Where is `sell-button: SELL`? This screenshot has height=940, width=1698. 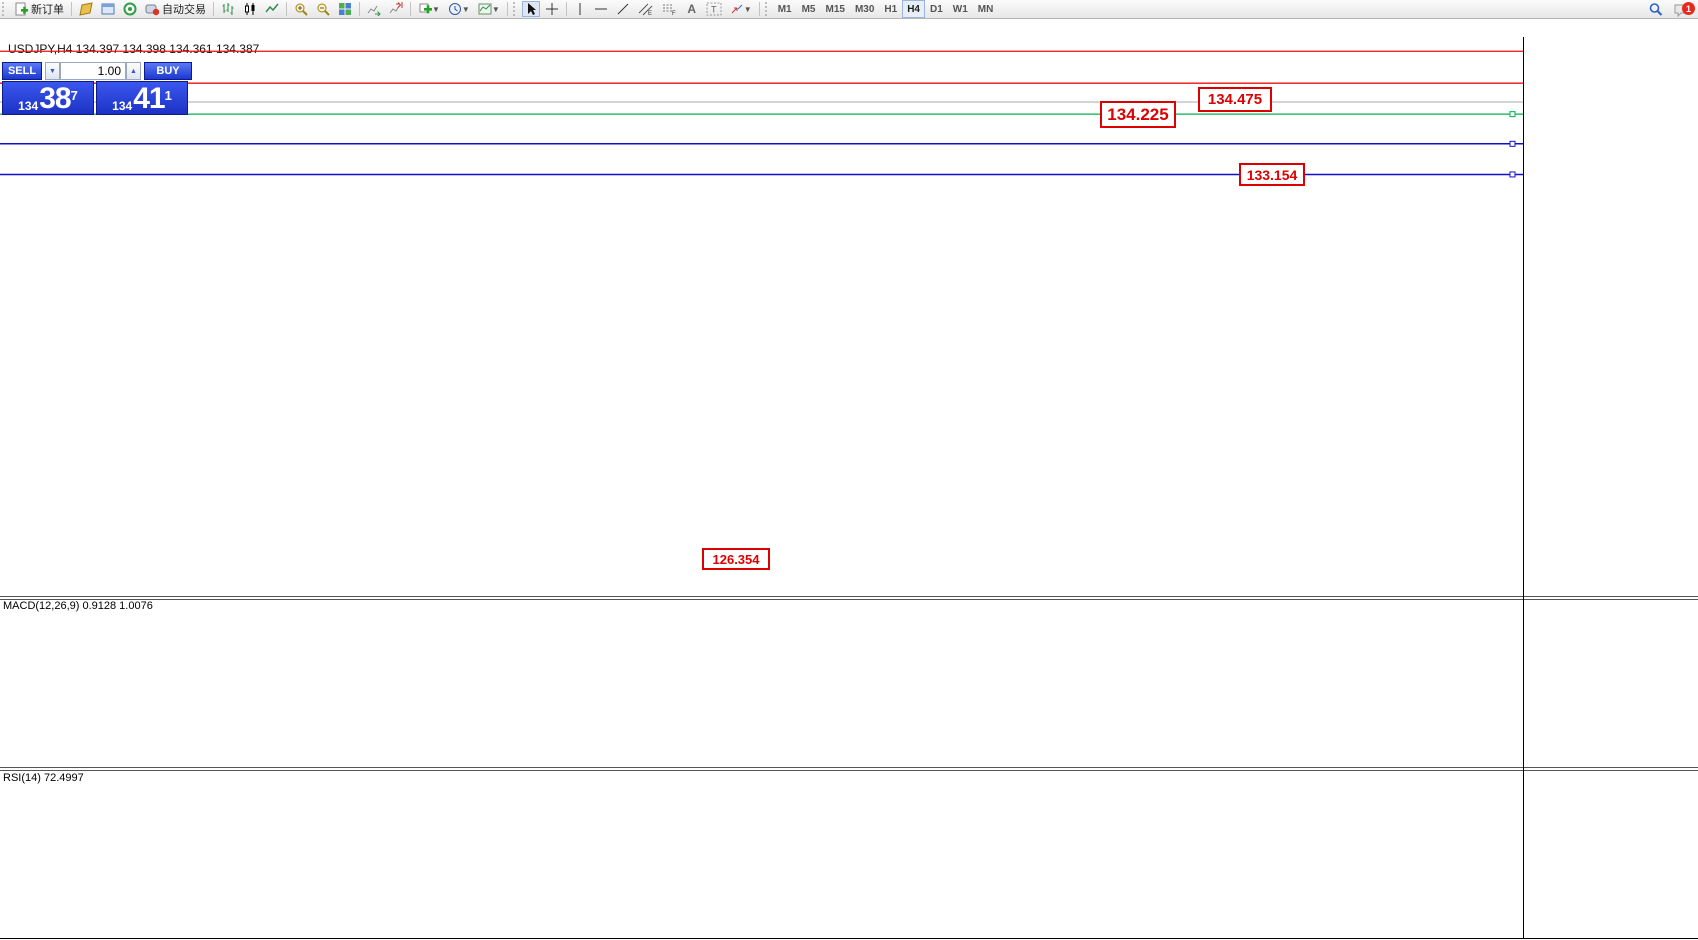
sell-button: SELL is located at coordinates (22, 71).